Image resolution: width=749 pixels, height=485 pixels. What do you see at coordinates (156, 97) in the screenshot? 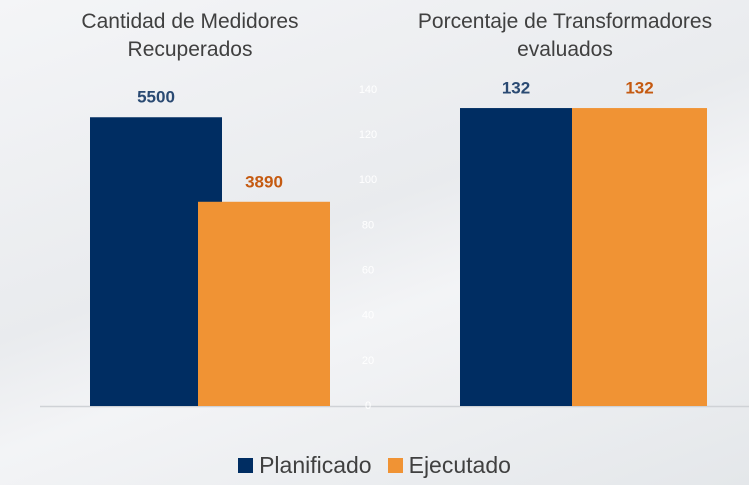
I see `data-label: 5500` at bounding box center [156, 97].